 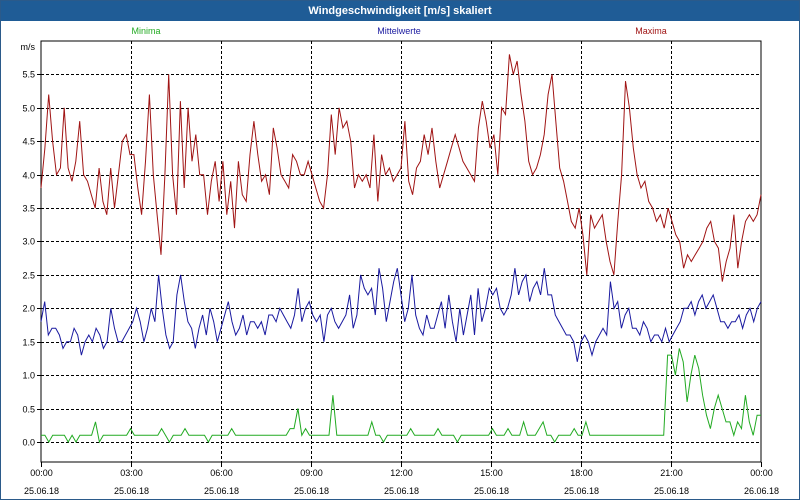 I want to click on window-title: Windgeschwindigkeit [m/s] skaliert, so click(x=400, y=11).